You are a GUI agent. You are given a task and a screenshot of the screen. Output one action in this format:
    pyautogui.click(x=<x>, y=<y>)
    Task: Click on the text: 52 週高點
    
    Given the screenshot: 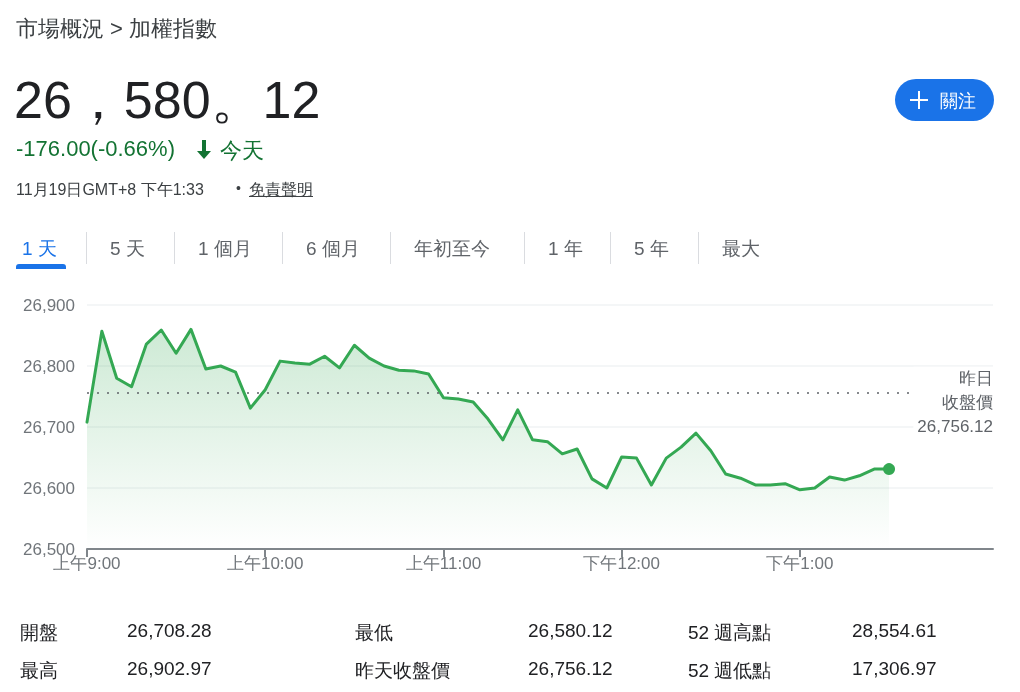 What is the action you would take?
    pyautogui.click(x=730, y=633)
    